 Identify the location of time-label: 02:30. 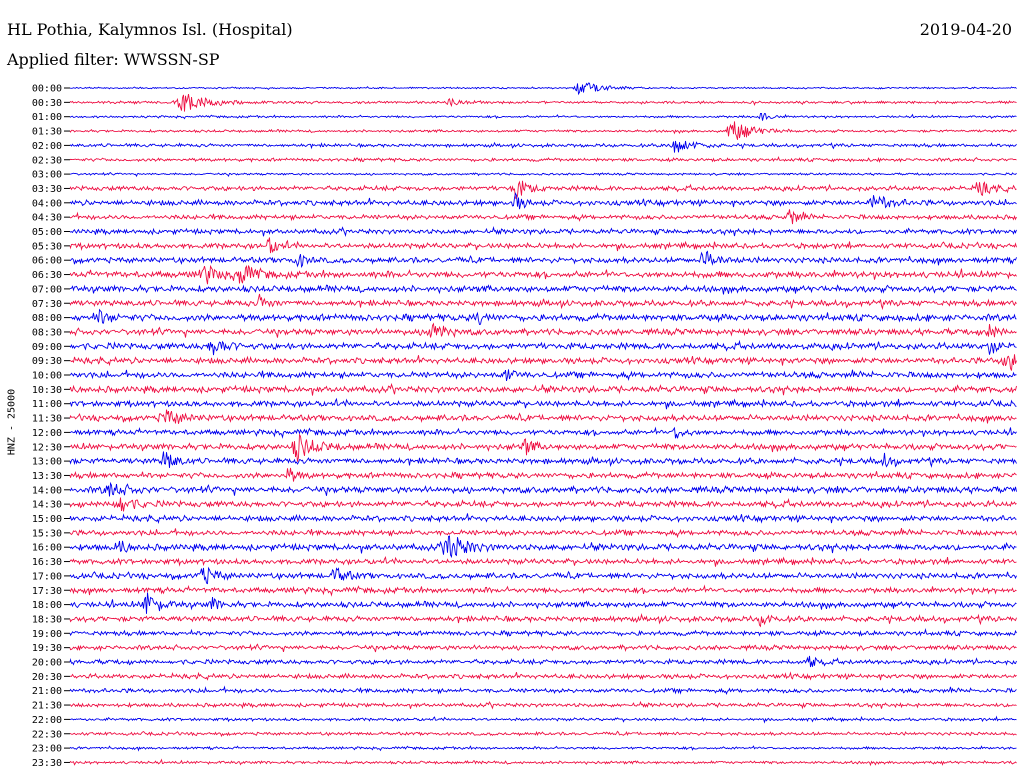
(47, 160).